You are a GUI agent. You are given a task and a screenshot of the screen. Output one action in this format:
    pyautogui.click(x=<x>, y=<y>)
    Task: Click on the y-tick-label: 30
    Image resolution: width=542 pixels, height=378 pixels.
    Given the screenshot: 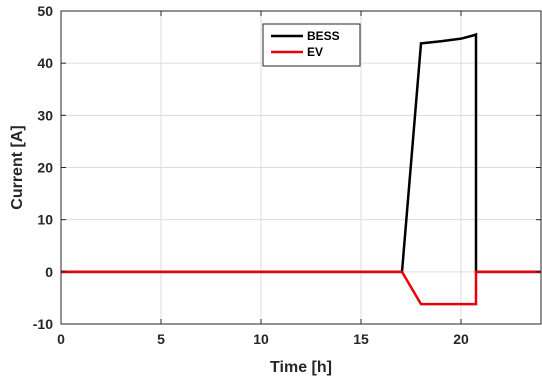 What is the action you would take?
    pyautogui.click(x=45, y=115)
    